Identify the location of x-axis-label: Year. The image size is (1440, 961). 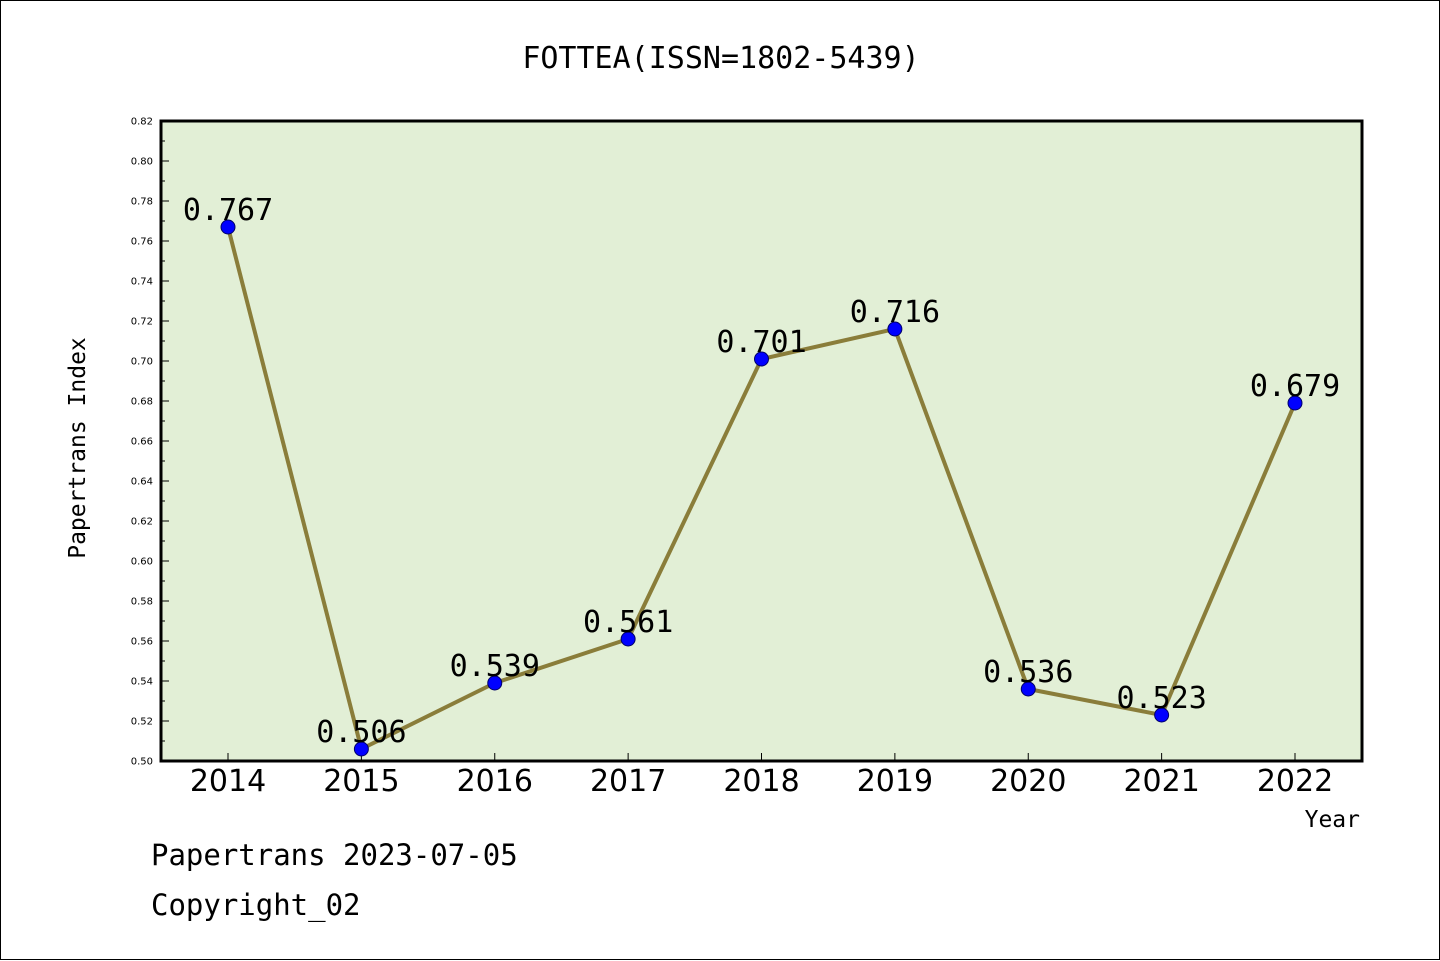
(1332, 820).